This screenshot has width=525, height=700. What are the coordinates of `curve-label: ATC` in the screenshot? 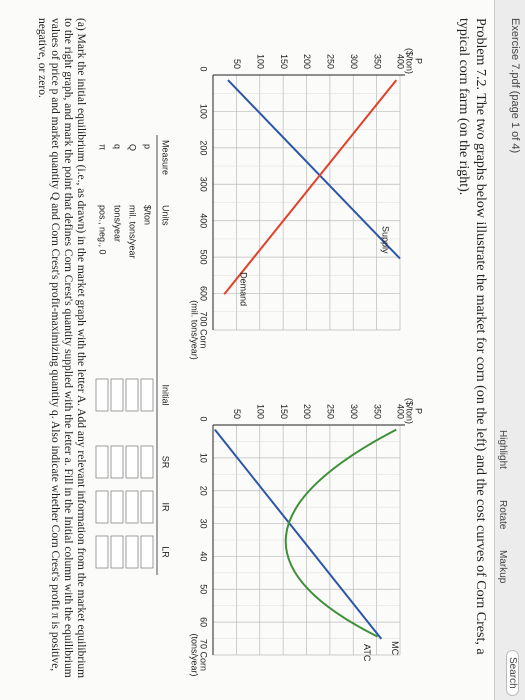 It's located at (367, 653).